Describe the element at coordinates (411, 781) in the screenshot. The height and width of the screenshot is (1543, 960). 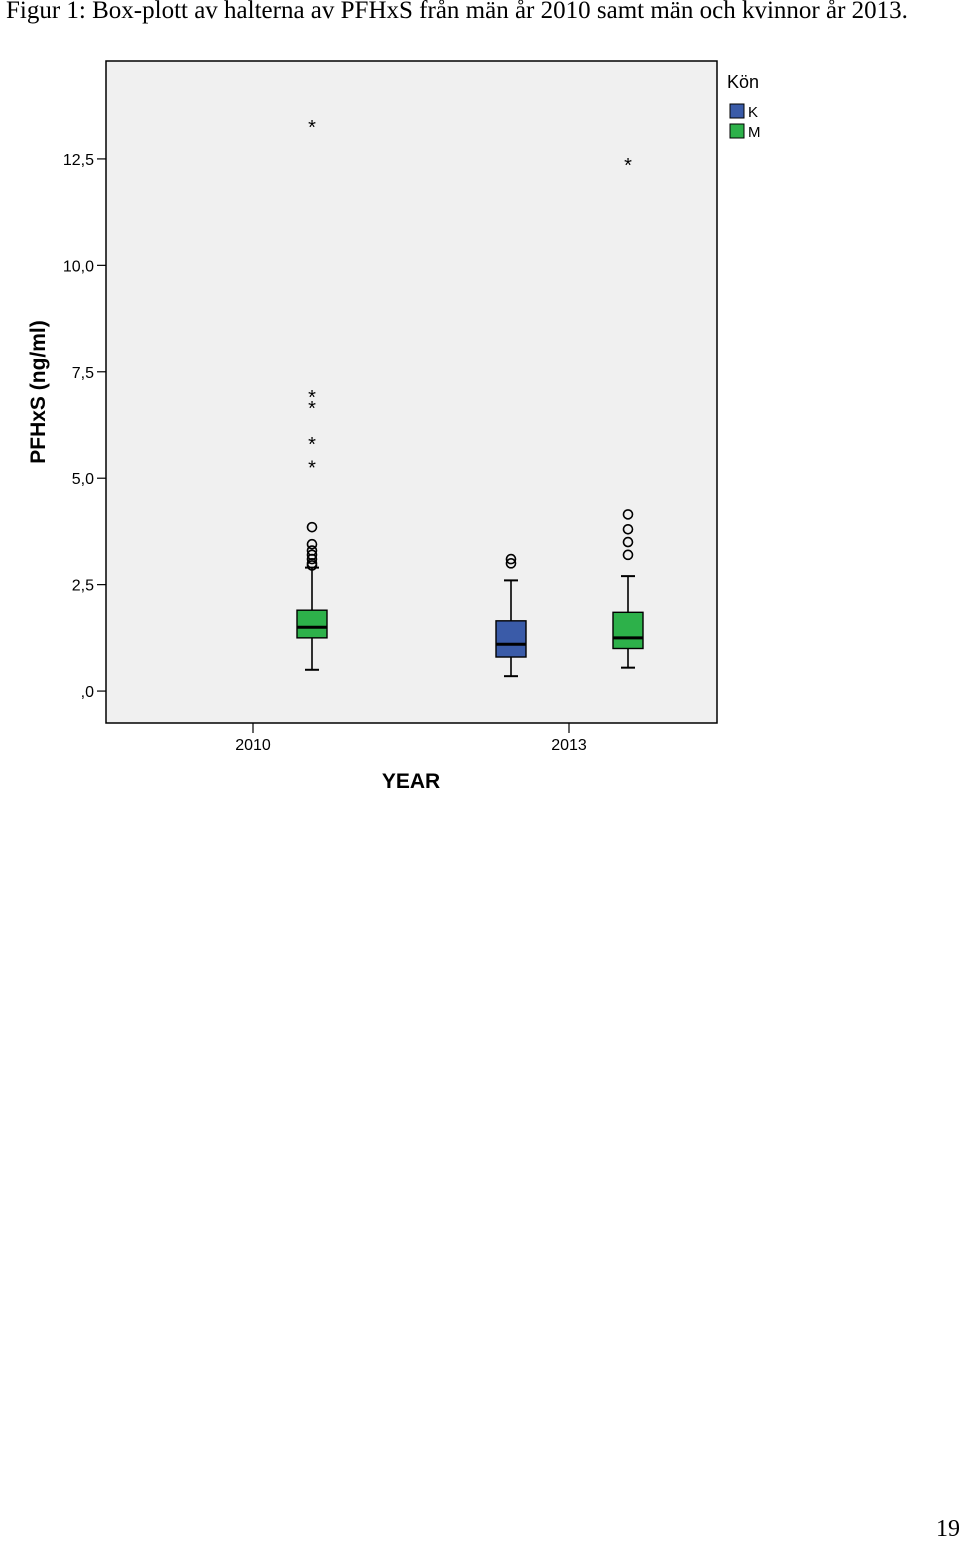
I see `x-axis-label: YEAR` at that location.